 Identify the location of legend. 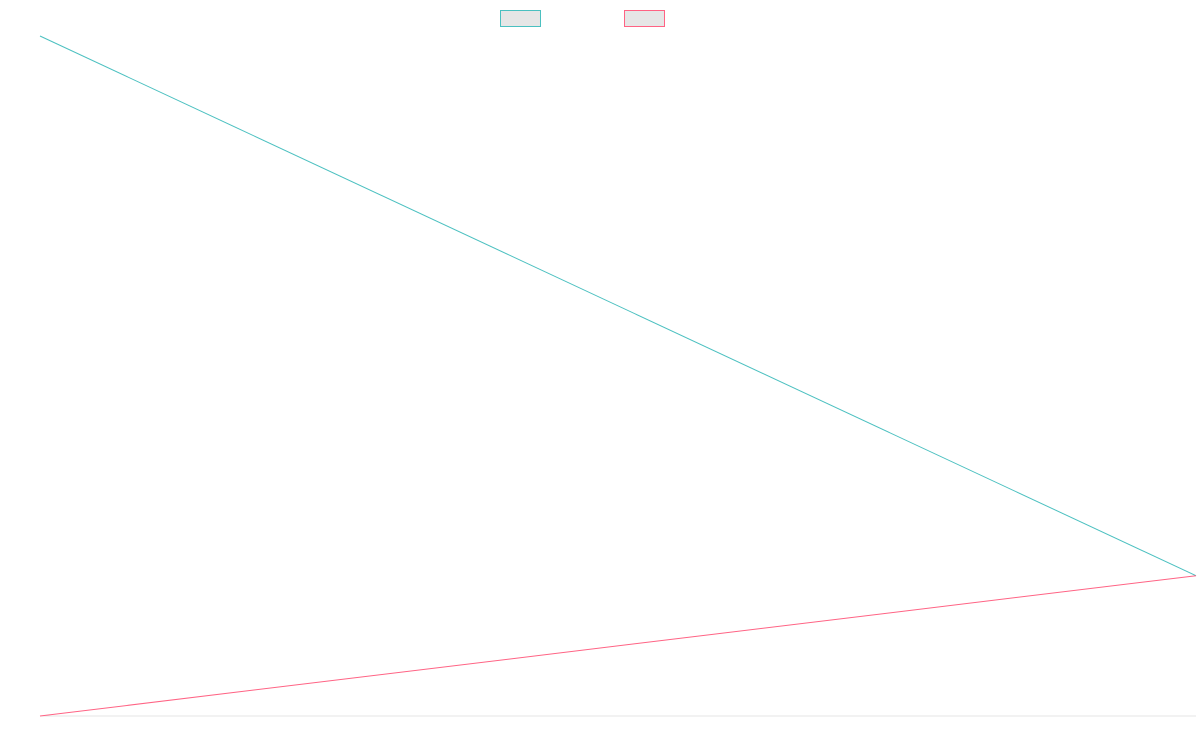
(582, 18).